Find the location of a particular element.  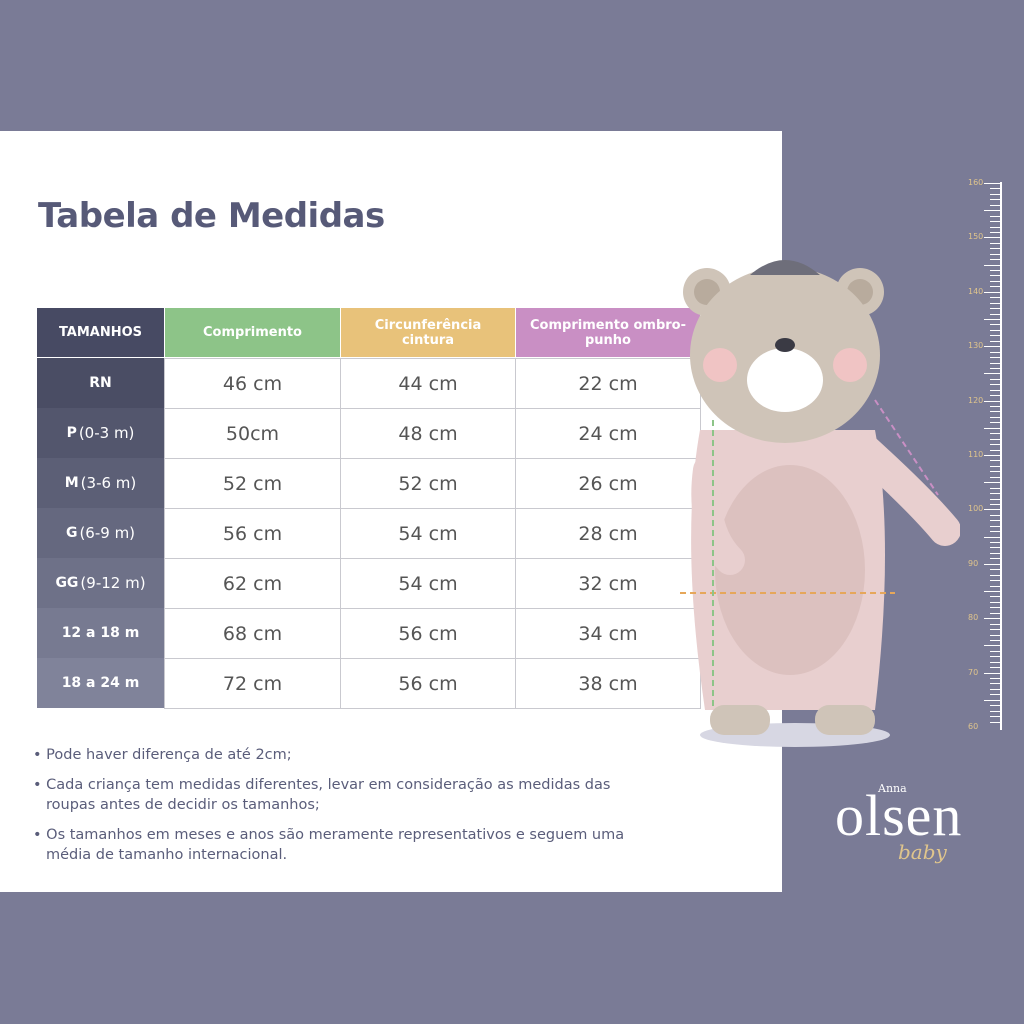

value-cell: 62 cm is located at coordinates (252, 583).